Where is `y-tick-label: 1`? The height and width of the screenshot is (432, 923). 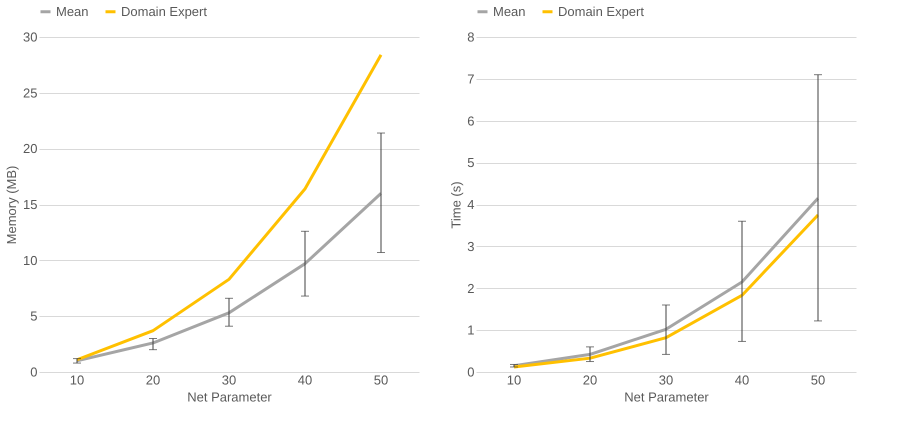 y-tick-label: 1 is located at coordinates (470, 330).